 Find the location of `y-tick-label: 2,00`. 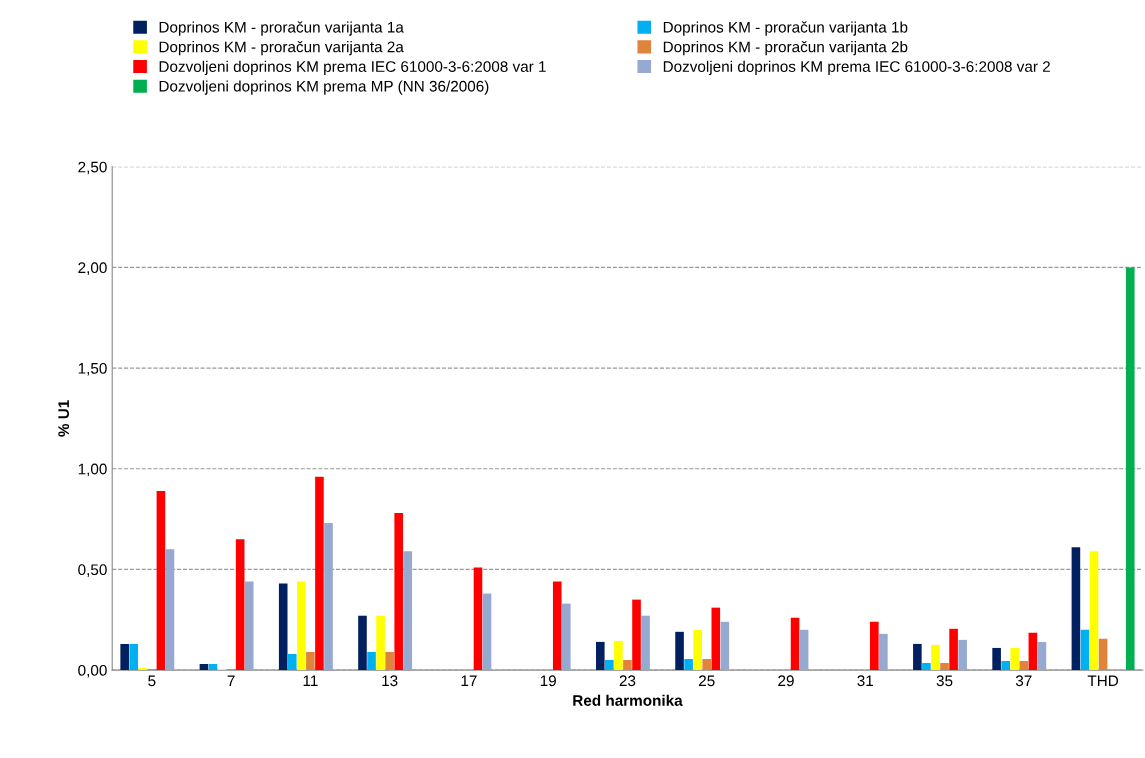

y-tick-label: 2,00 is located at coordinates (92, 268).